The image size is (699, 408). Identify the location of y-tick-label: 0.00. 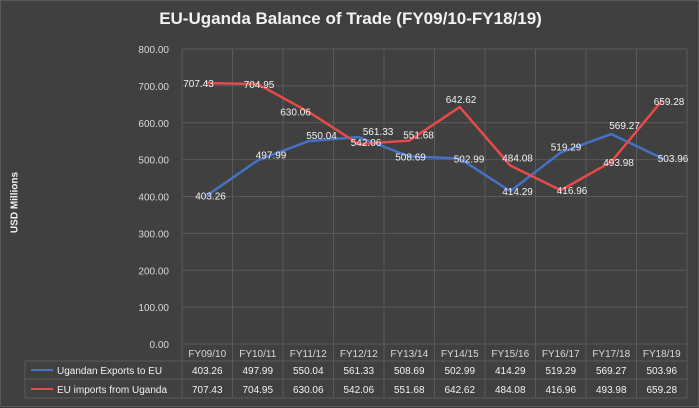
(160, 345).